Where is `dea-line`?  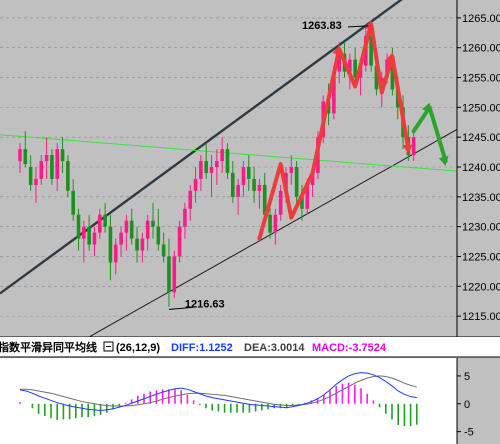 dea-line is located at coordinates (218, 391).